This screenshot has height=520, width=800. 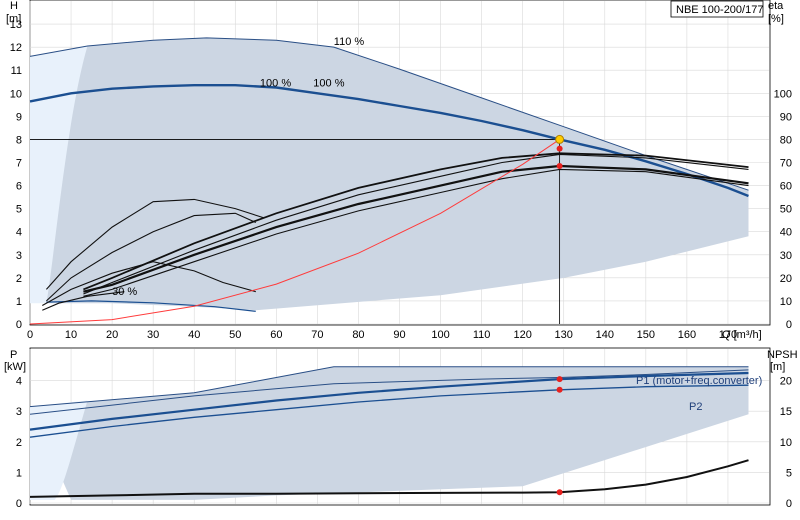 What do you see at coordinates (786, 210) in the screenshot?
I see `y-right-tick-label: 50` at bounding box center [786, 210].